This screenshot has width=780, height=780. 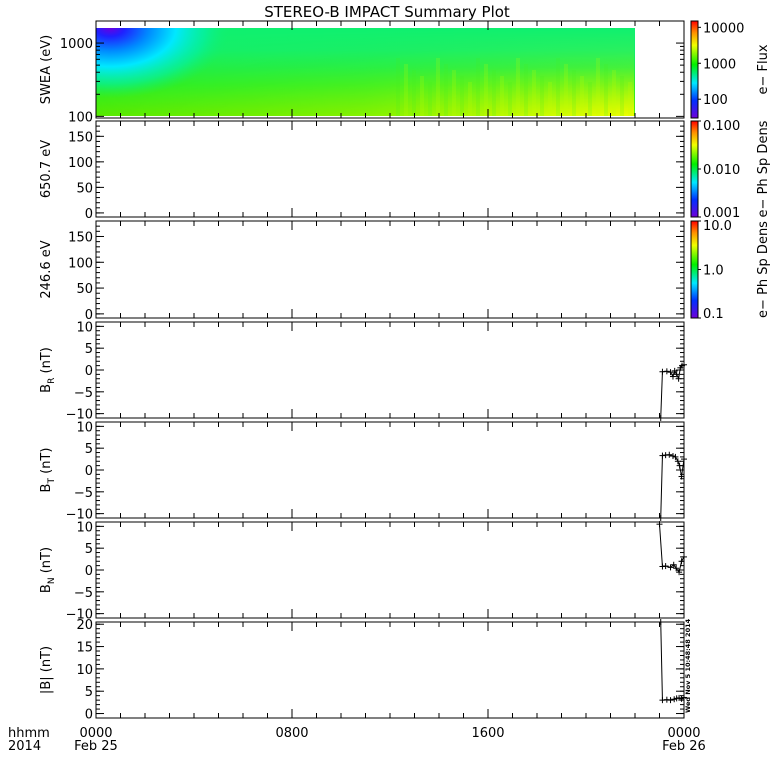 What do you see at coordinates (84, 648) in the screenshot?
I see `y-tick-label: 15` at bounding box center [84, 648].